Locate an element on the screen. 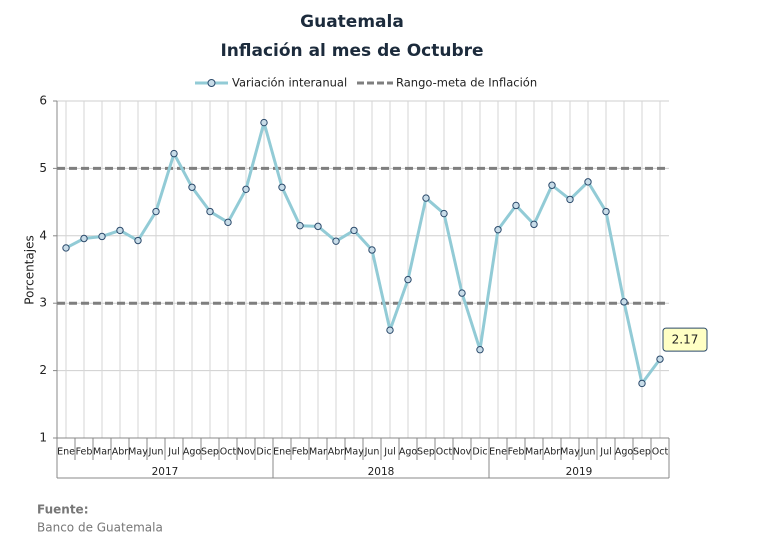 Image resolution: width=774 pixels, height=546 pixels. callout-label: 2.17 is located at coordinates (685, 340).